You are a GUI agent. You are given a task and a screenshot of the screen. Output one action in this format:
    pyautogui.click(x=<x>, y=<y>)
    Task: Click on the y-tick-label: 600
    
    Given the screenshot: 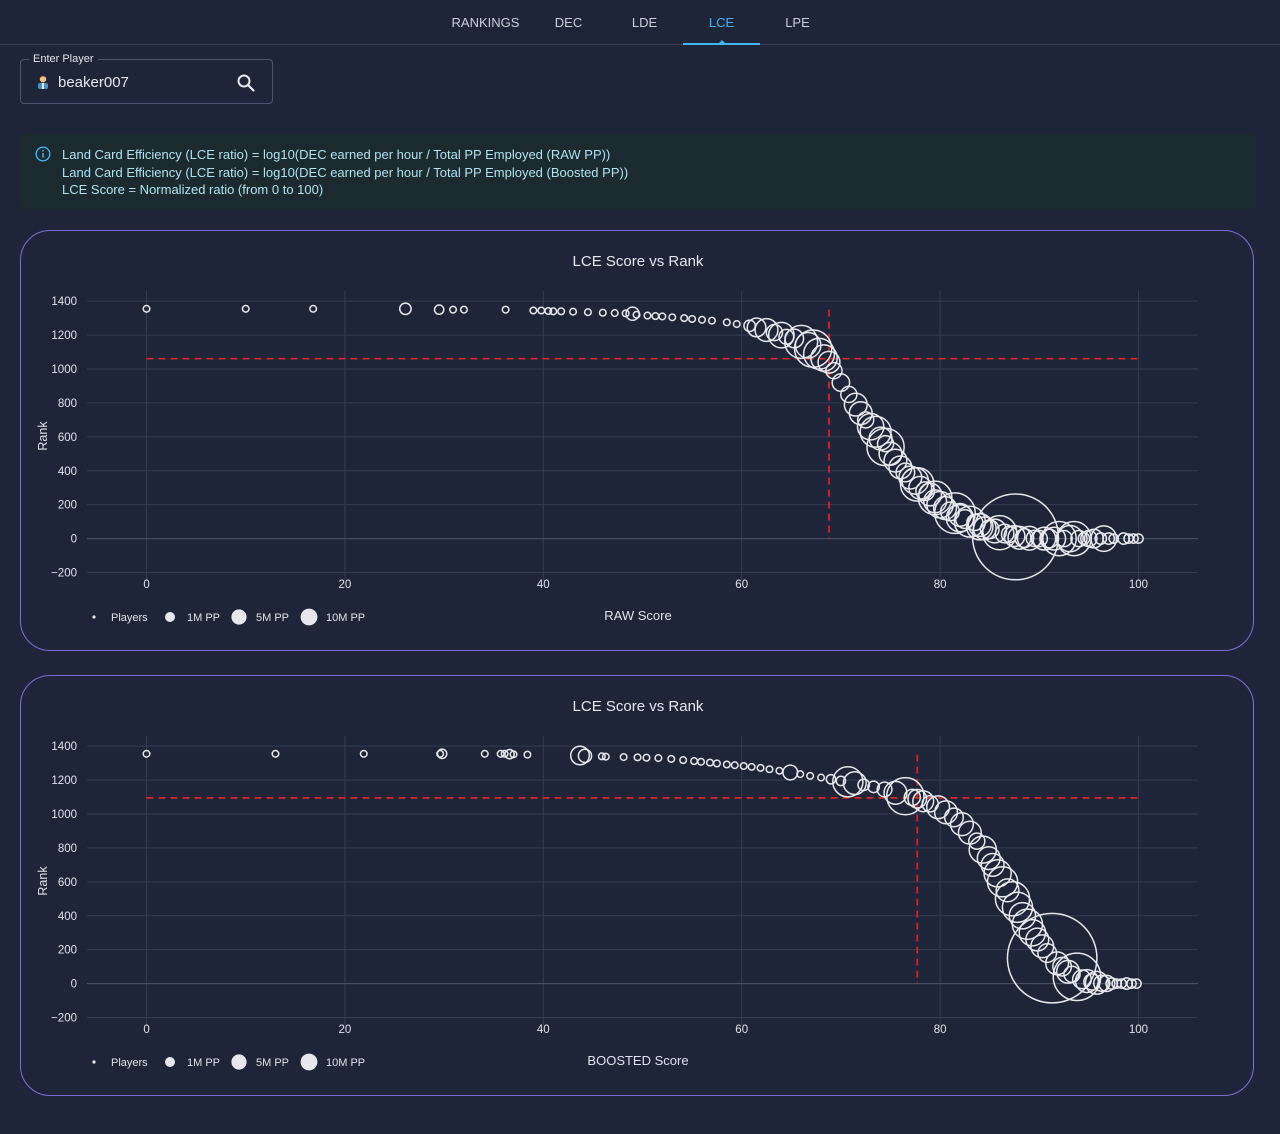 What is the action you would take?
    pyautogui.click(x=67, y=438)
    